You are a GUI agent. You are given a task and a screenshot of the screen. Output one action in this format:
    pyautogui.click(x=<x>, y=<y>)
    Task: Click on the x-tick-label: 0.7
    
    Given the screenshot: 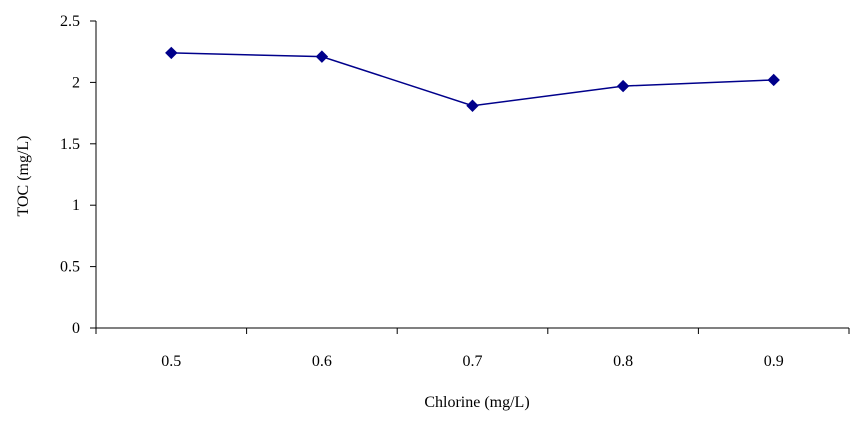 What is the action you would take?
    pyautogui.click(x=473, y=361)
    